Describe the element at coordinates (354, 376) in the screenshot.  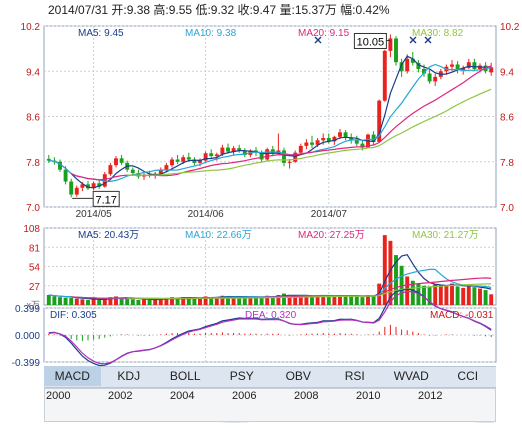
I see `tab-rsi: RSI` at that location.